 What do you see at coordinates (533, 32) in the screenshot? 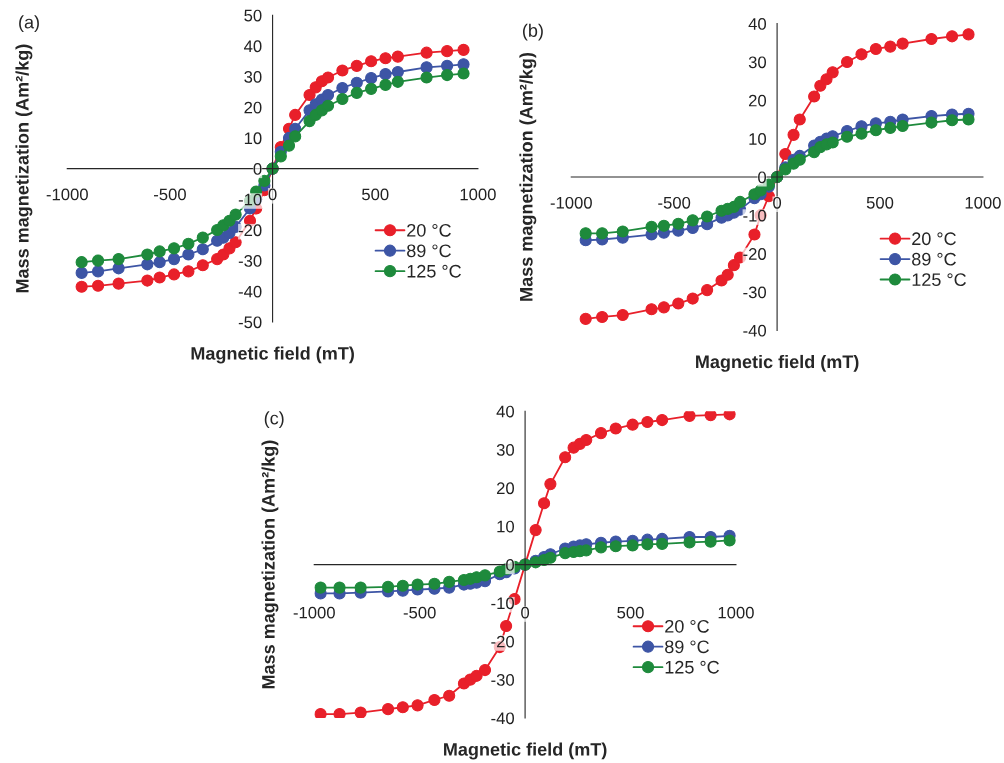
I see `chart-title: (b)` at bounding box center [533, 32].